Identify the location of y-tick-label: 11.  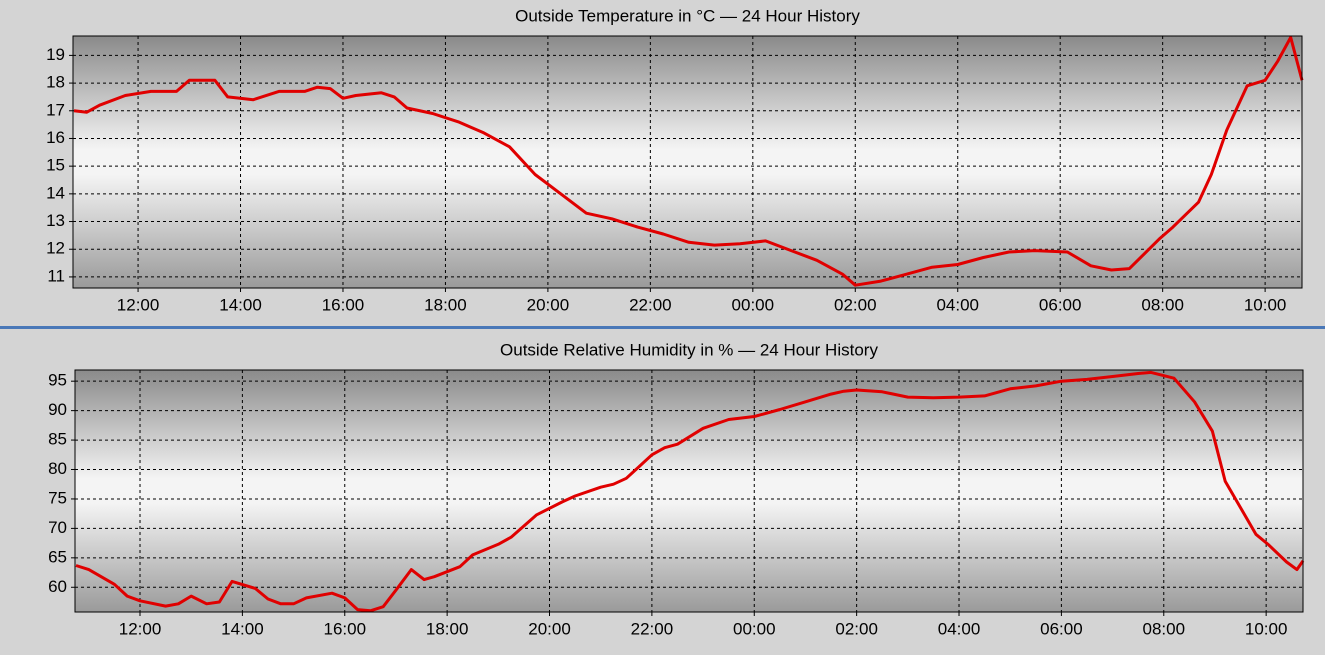
(56, 275).